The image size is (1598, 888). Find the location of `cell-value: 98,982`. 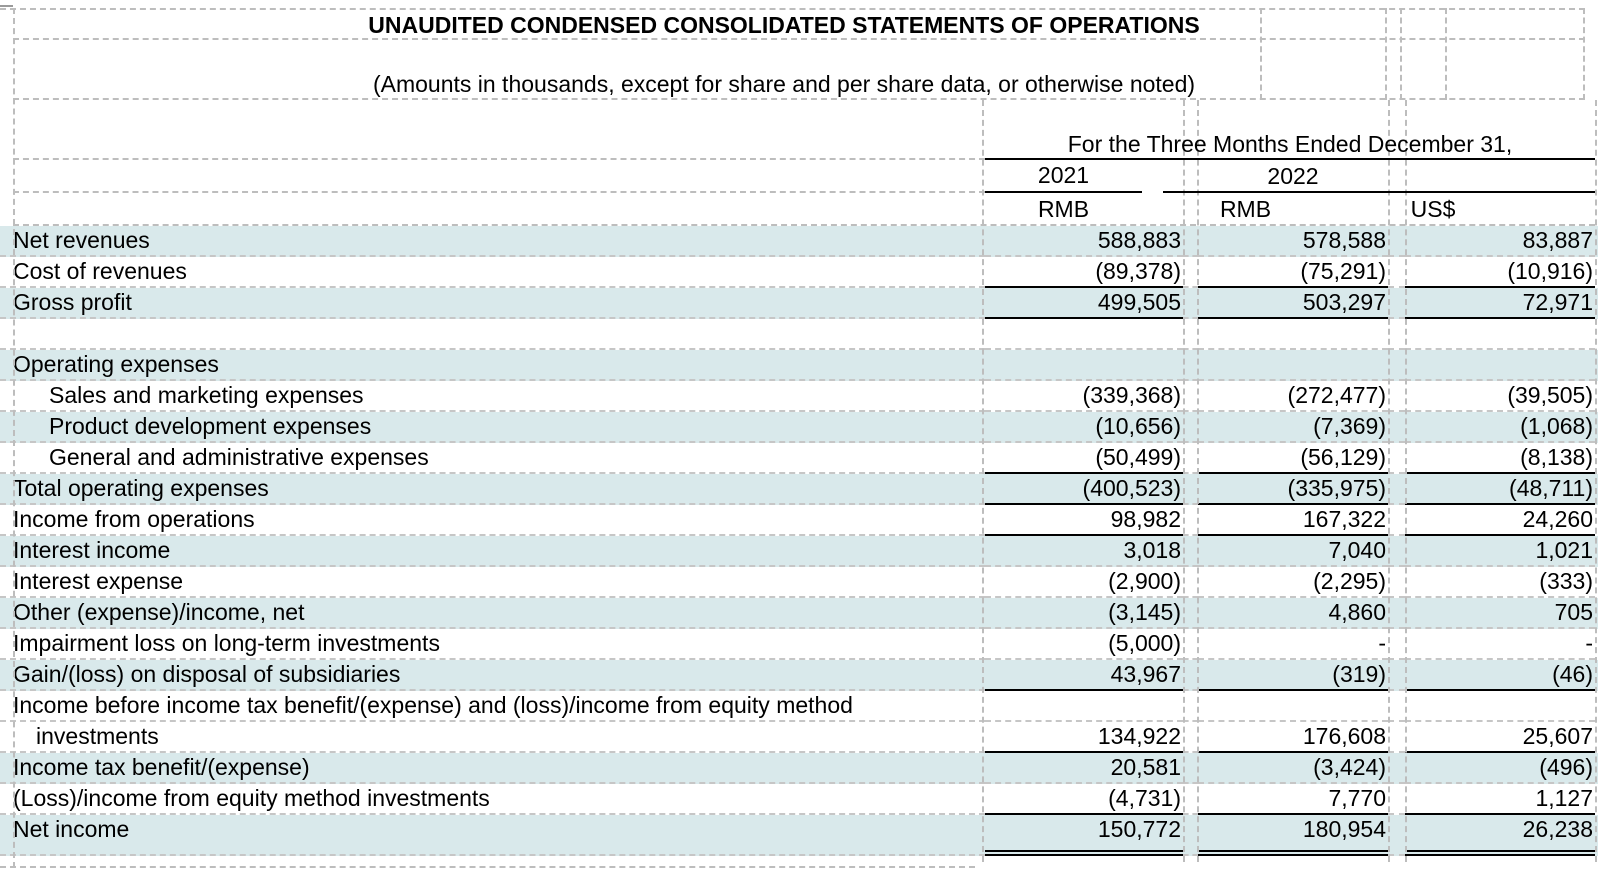

cell-value: 98,982 is located at coordinates (1084, 520).